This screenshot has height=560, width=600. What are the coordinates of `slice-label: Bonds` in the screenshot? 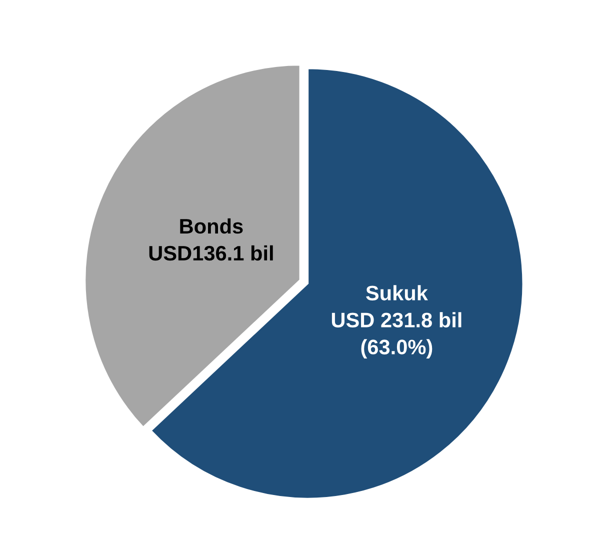 It's located at (211, 226).